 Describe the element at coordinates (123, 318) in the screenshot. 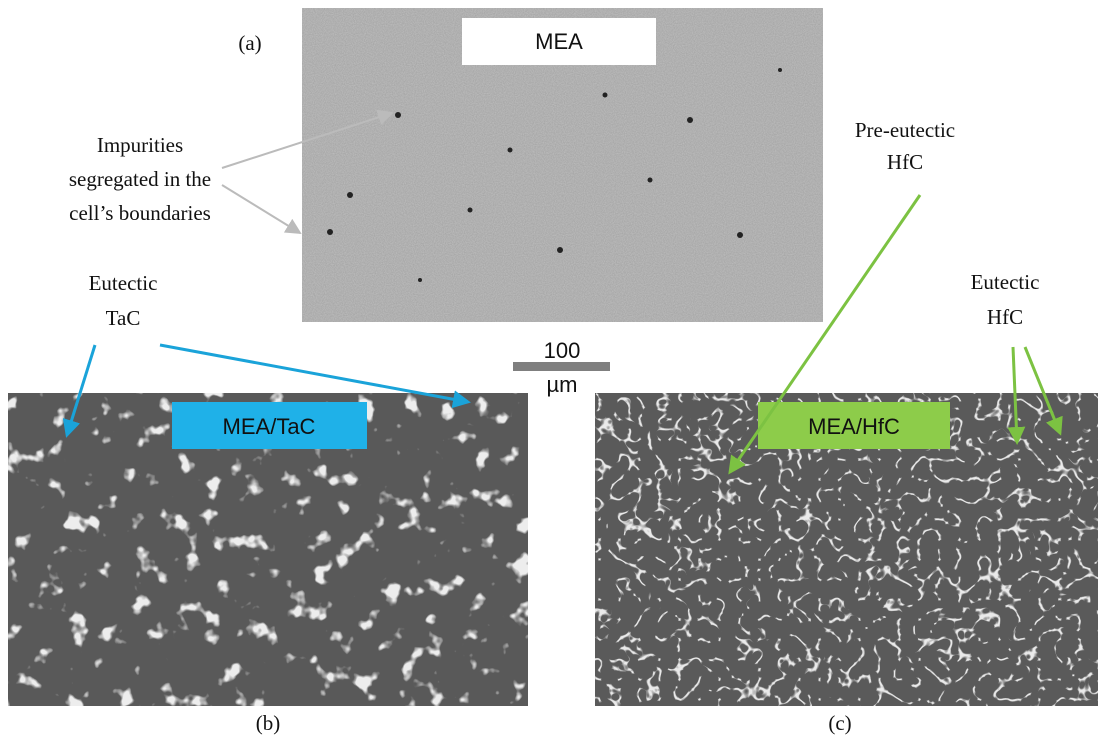

I see `annotation: TaC` at that location.